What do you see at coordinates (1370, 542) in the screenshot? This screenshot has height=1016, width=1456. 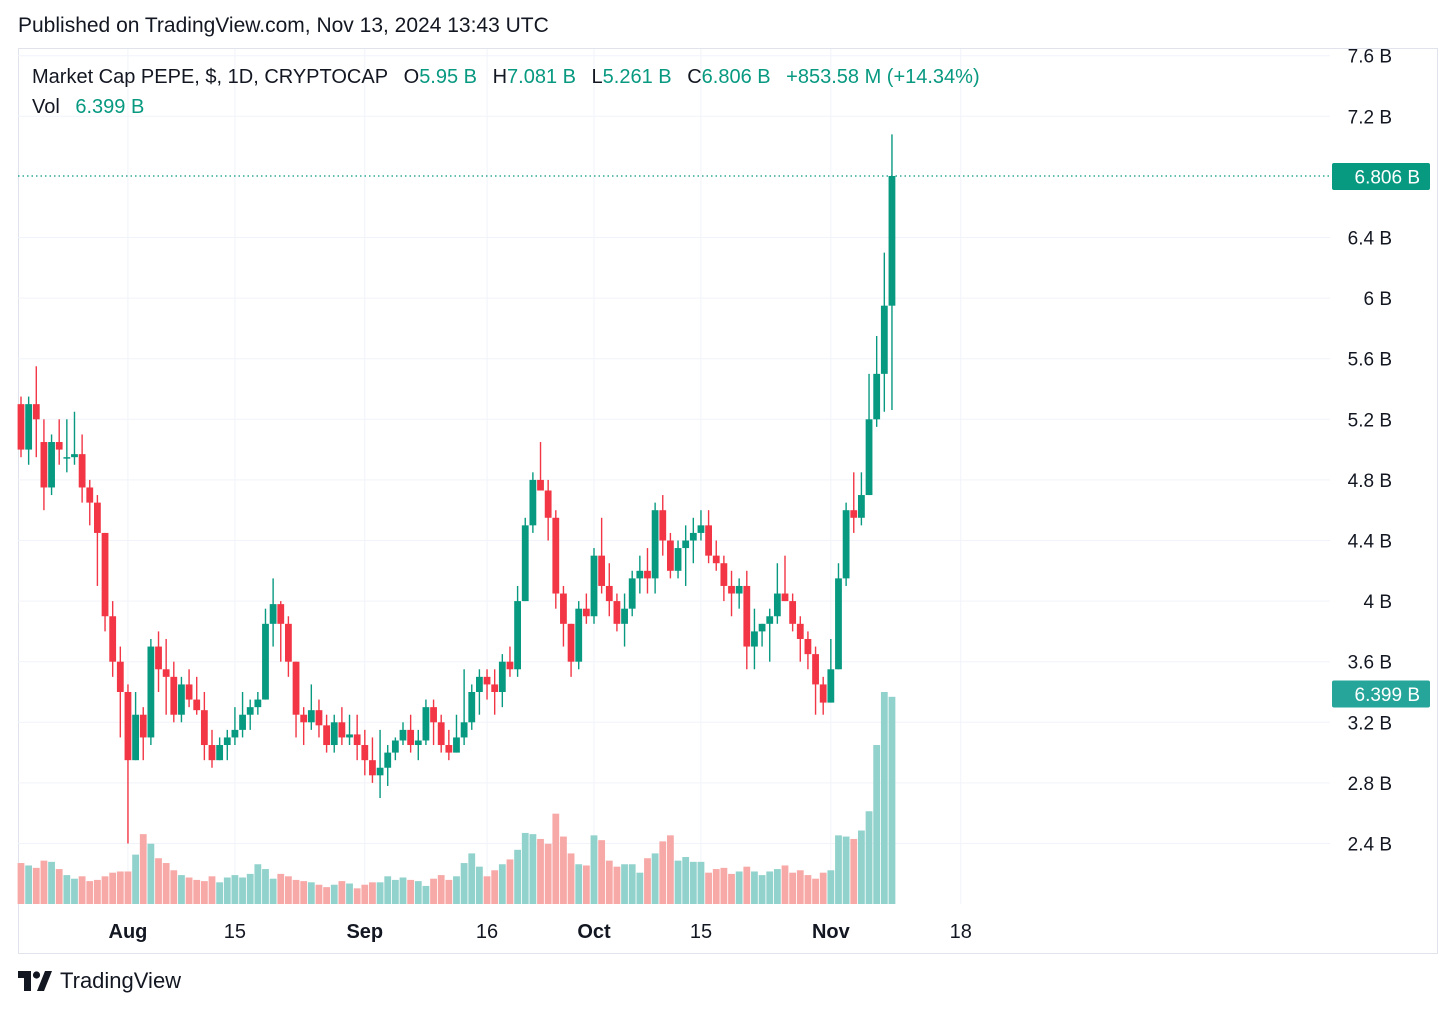 I see `y-tick-label: 4.4 B` at bounding box center [1370, 542].